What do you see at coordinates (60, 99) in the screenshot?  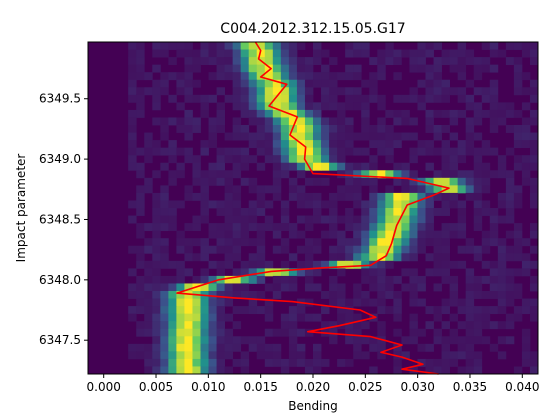 I see `y-tick-label: 6349.5` at bounding box center [60, 99].